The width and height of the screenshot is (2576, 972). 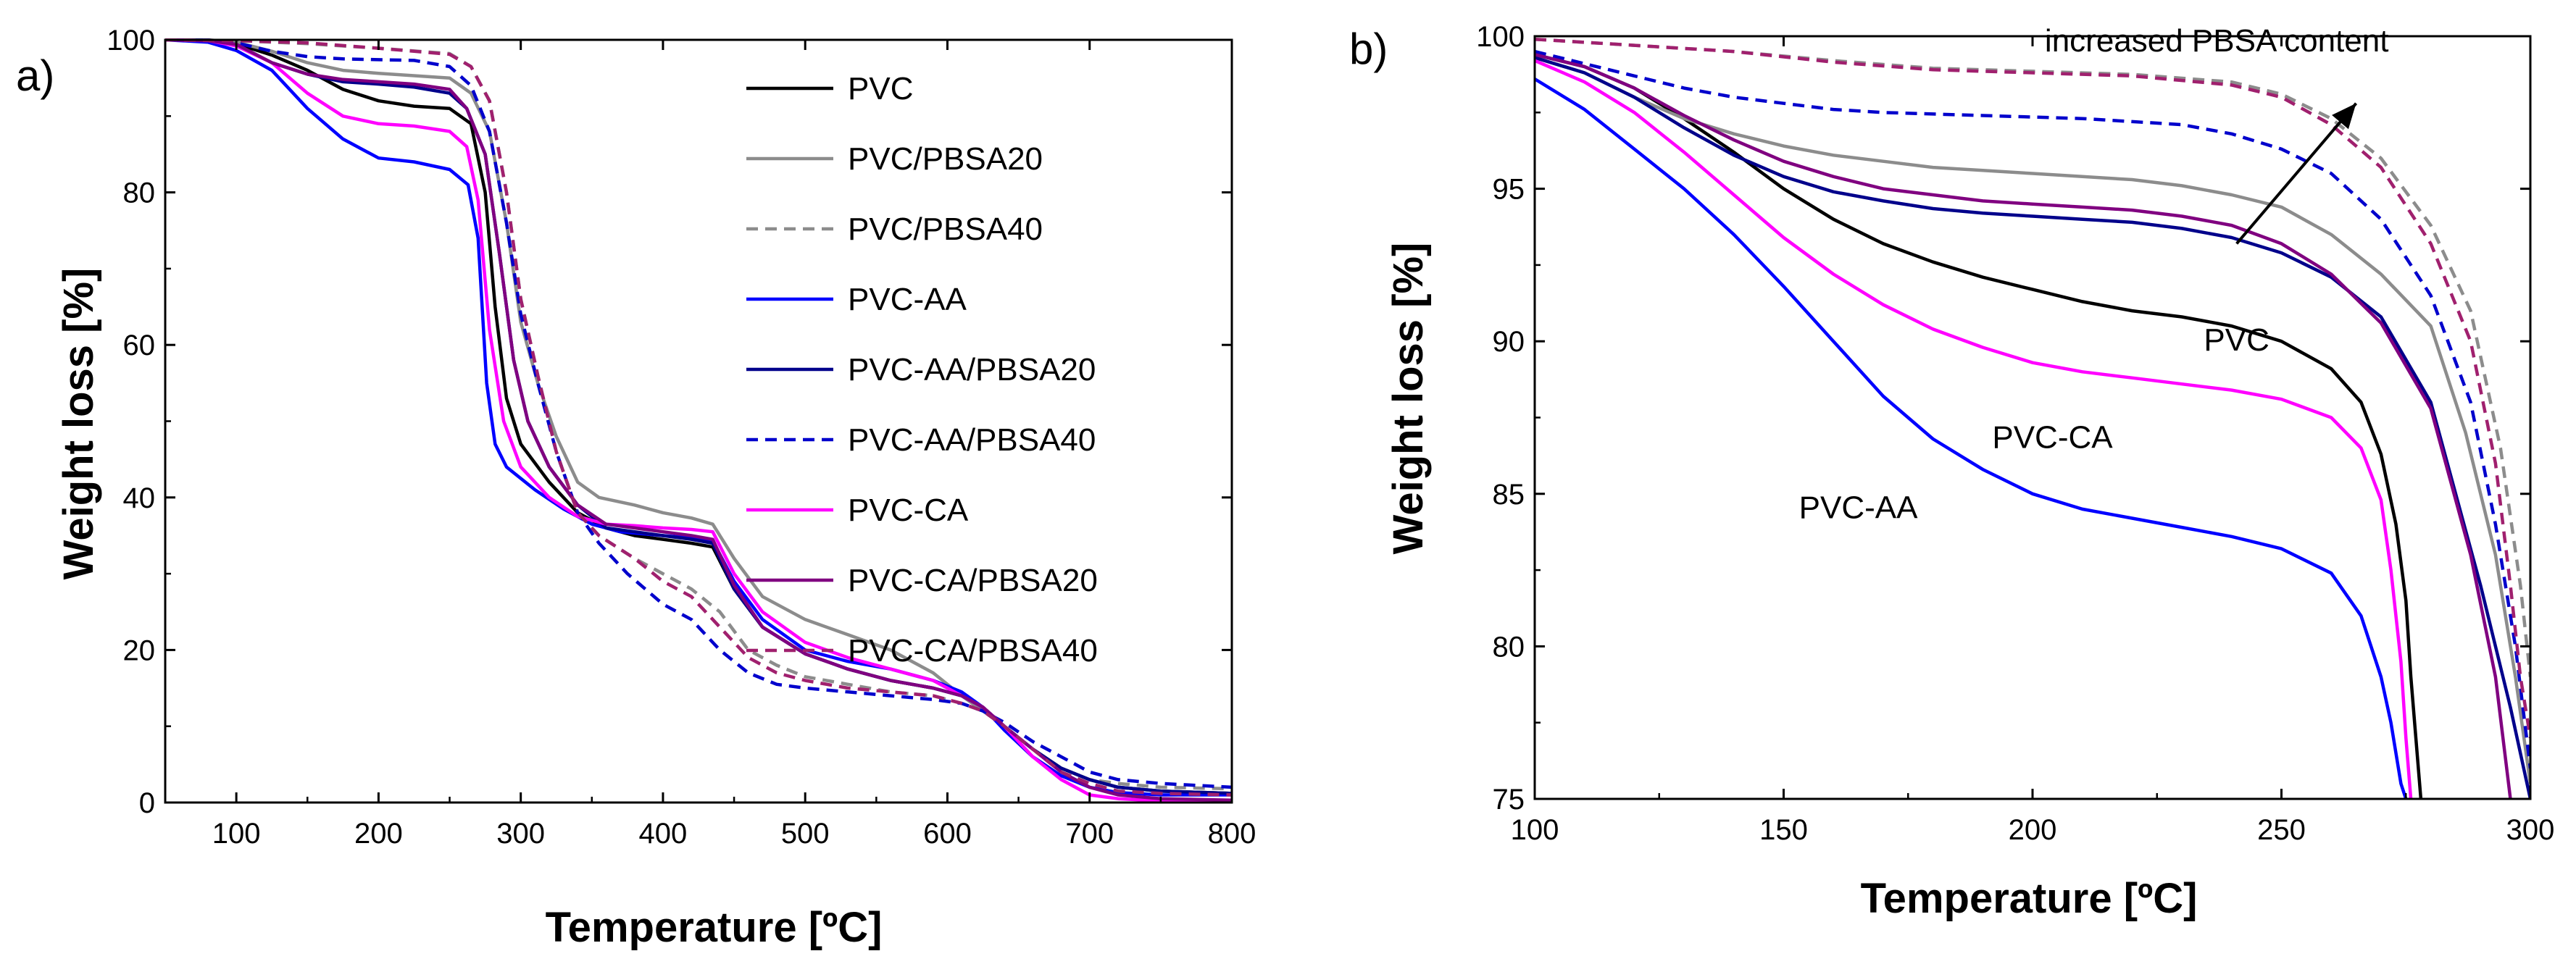 I want to click on y-tick-label: 90, so click(x=1509, y=342).